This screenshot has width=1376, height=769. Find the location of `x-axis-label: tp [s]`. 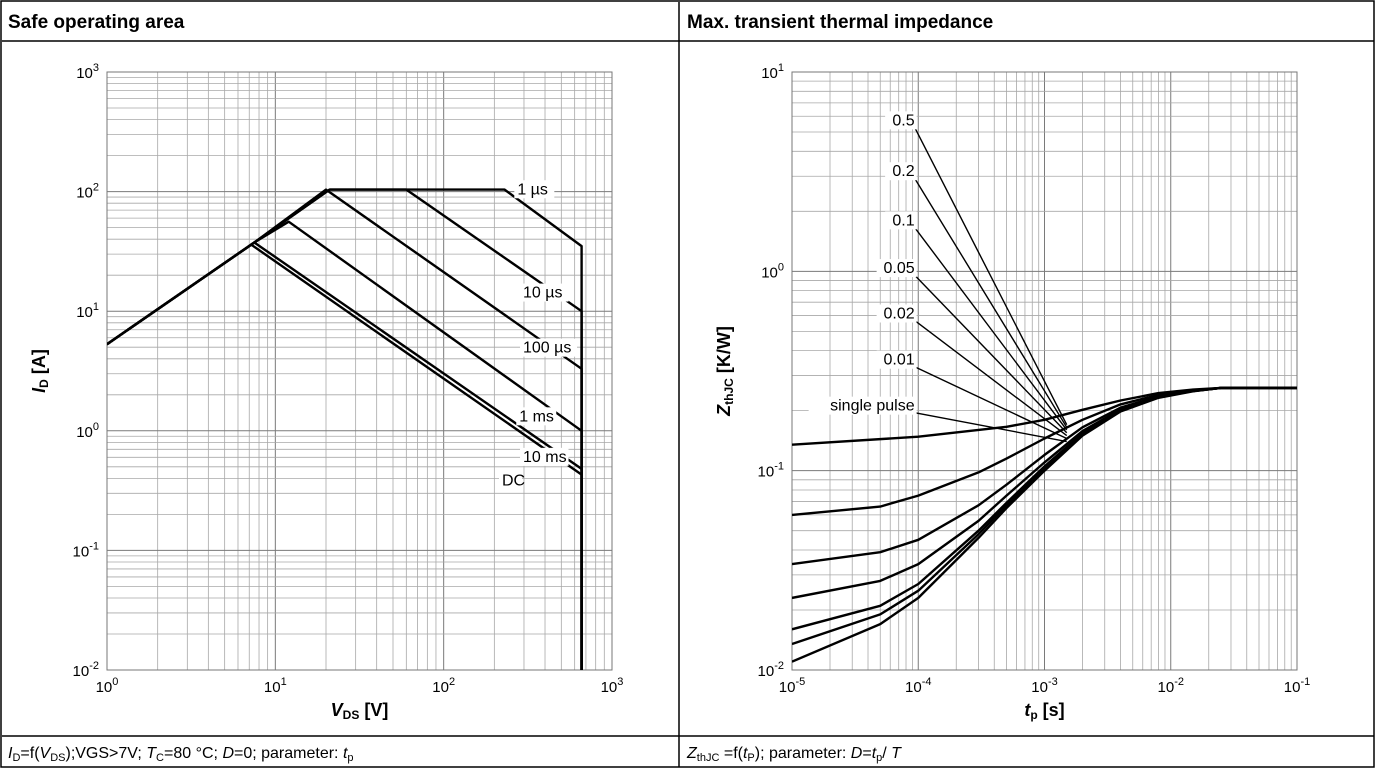

x-axis-label: tp [s] is located at coordinates (1044, 711).